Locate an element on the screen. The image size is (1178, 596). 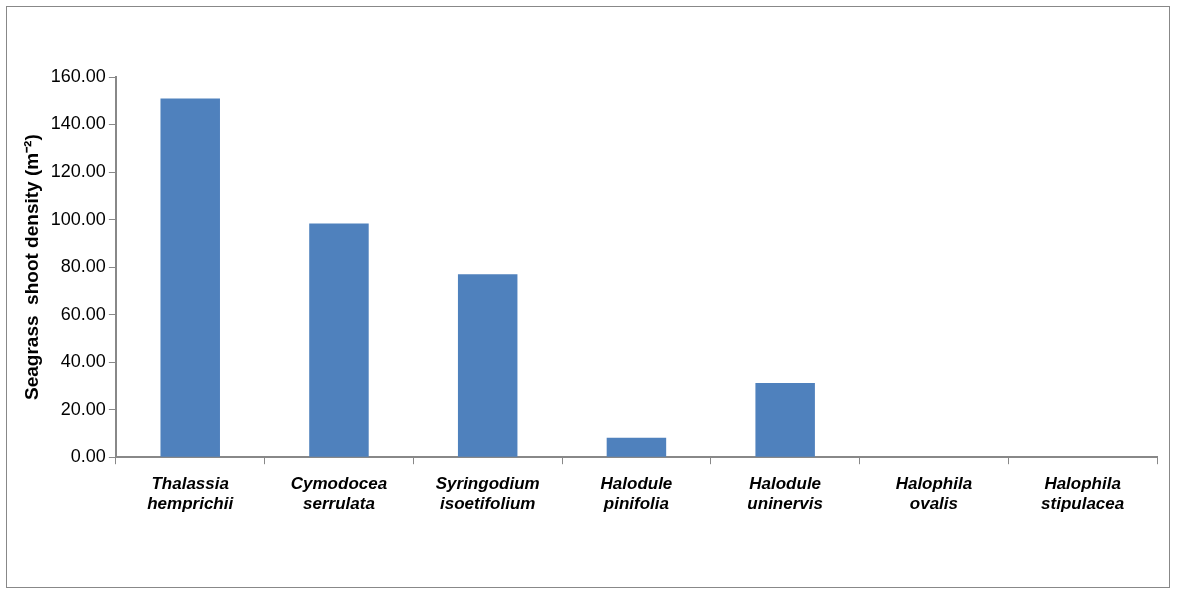
x-tick-label: Cymodocea serrulata is located at coordinates (339, 494).